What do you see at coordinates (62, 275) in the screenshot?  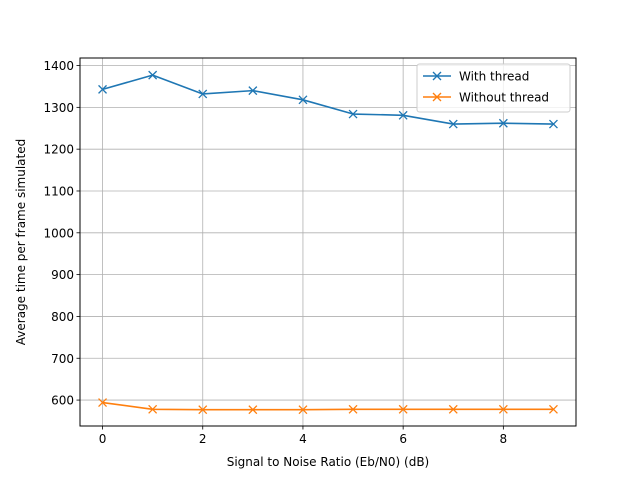 I see `y-tick-label: 900` at bounding box center [62, 275].